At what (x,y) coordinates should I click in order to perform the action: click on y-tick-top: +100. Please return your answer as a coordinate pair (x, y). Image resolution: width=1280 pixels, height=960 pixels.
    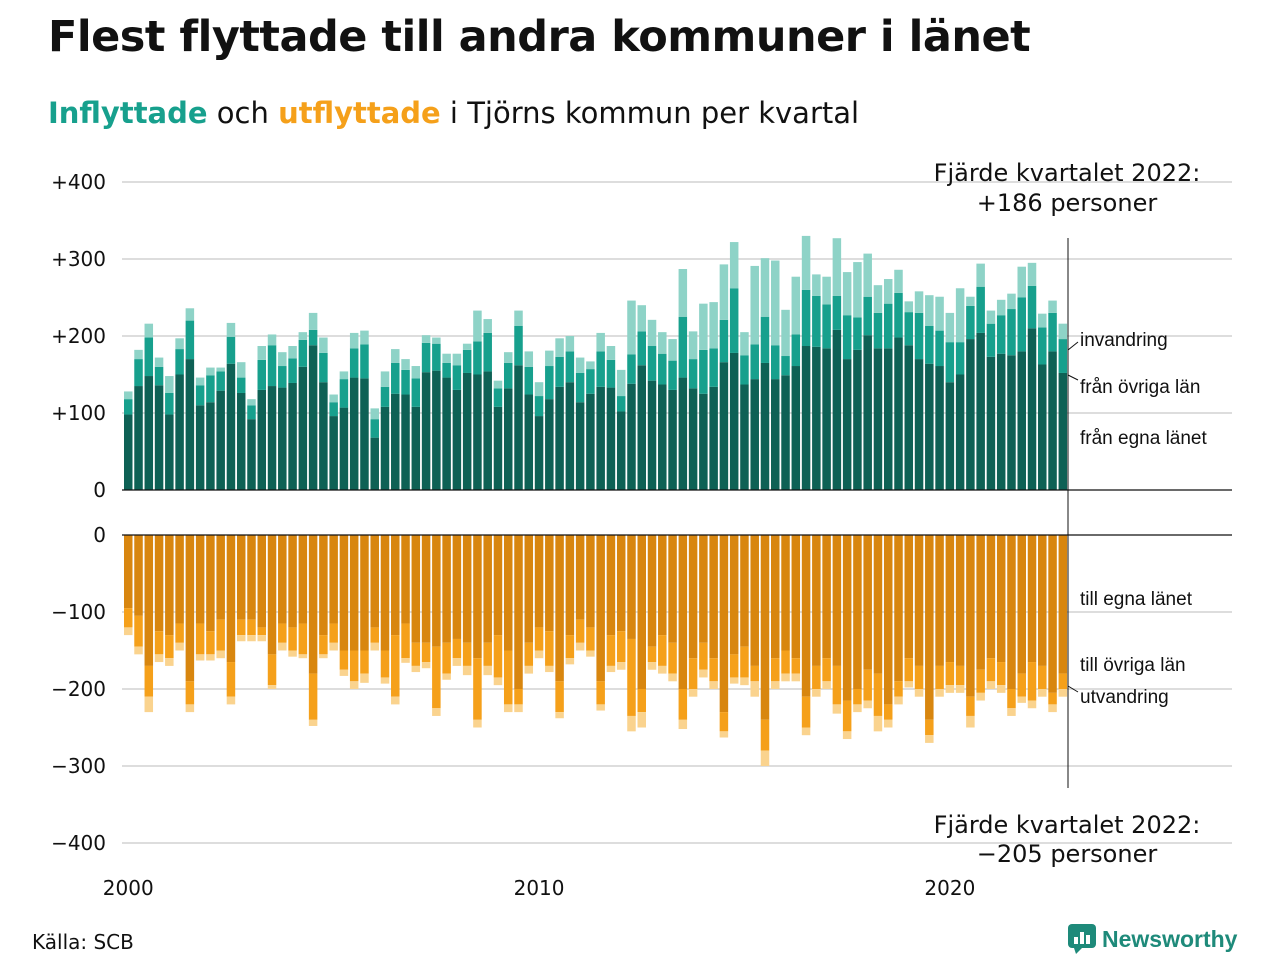
    Looking at the image, I should click on (78, 413).